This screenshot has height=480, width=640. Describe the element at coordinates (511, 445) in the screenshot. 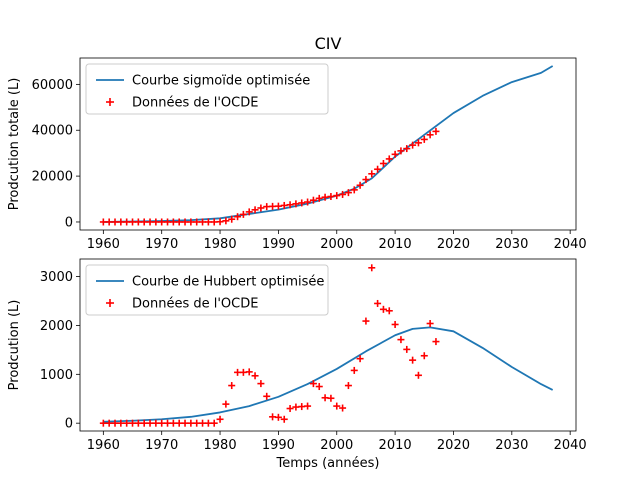

I see `bottom-x-tick-label: 2030` at that location.